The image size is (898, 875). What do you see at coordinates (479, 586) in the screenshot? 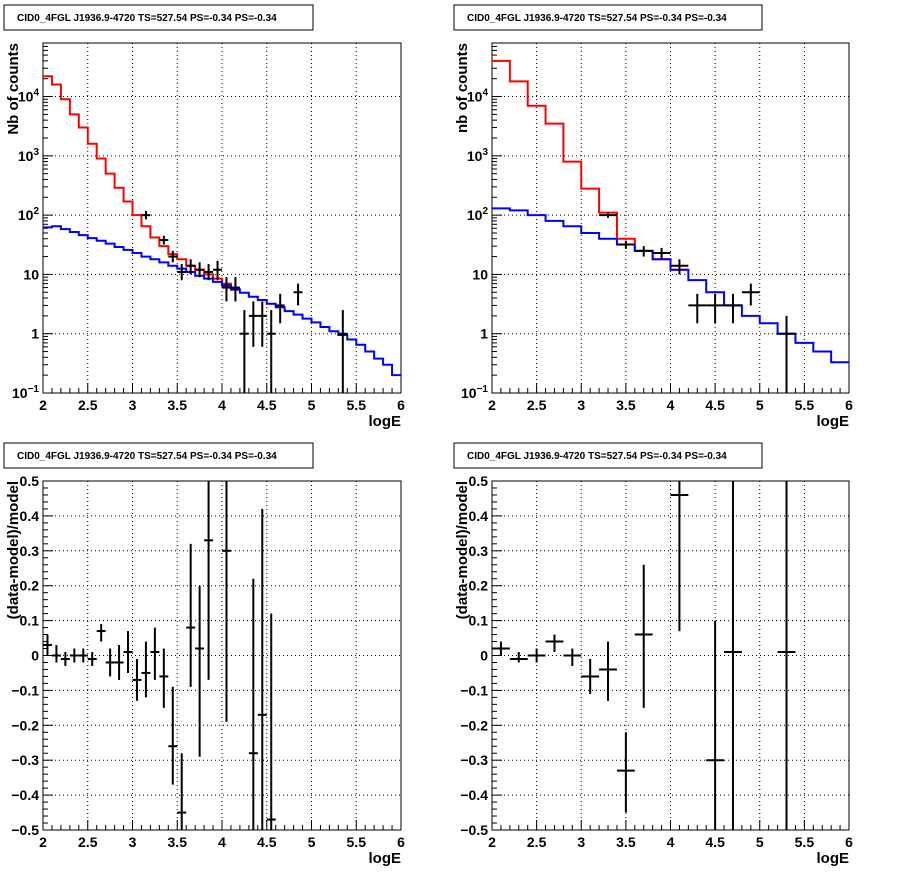
I see `y-tick-label: 0.2` at bounding box center [479, 586].